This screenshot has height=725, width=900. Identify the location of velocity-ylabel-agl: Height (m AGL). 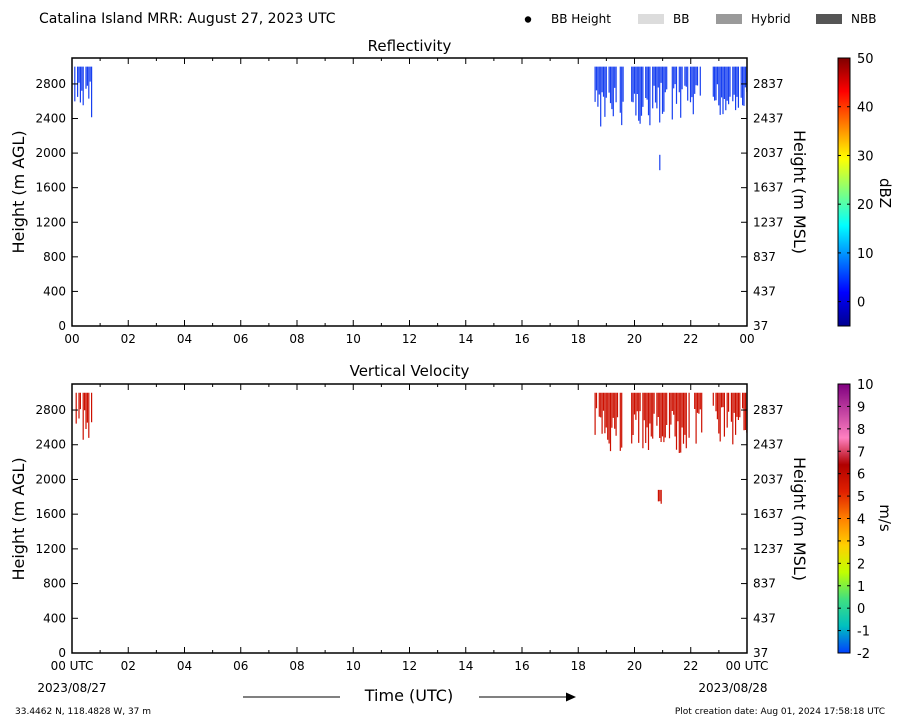
(18, 518).